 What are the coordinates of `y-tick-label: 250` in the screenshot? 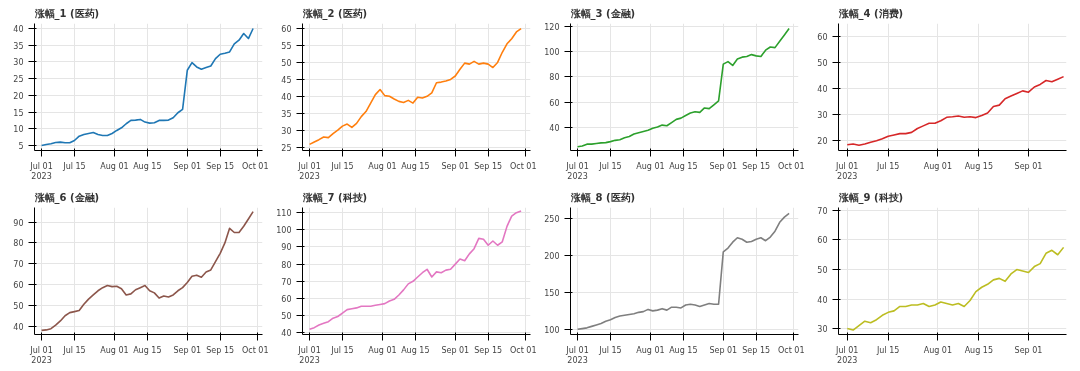 It's located at (552, 220).